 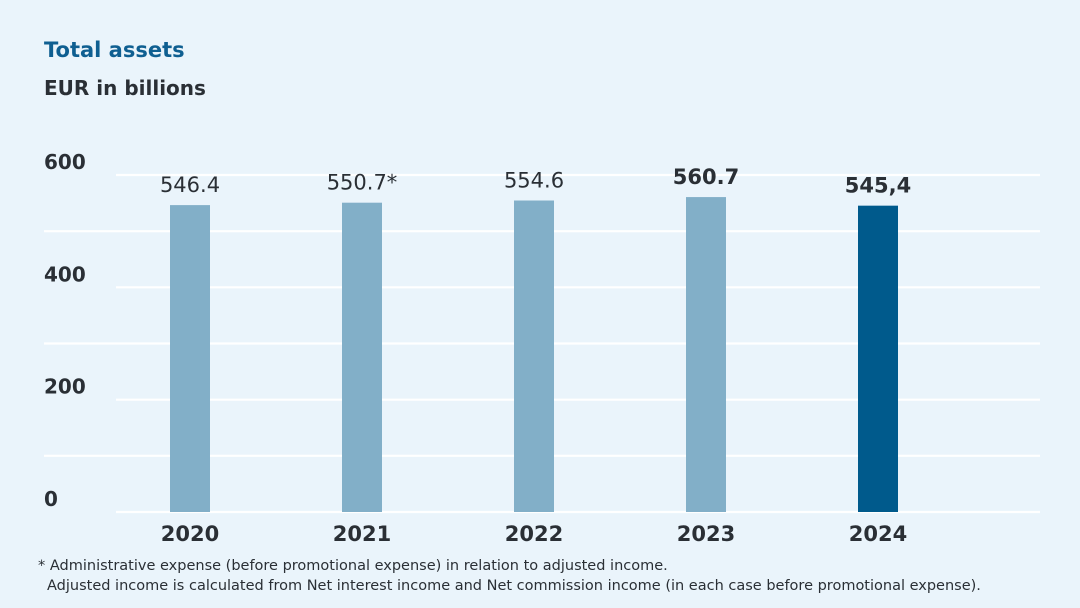 I want to click on bar-2020, so click(x=190, y=358).